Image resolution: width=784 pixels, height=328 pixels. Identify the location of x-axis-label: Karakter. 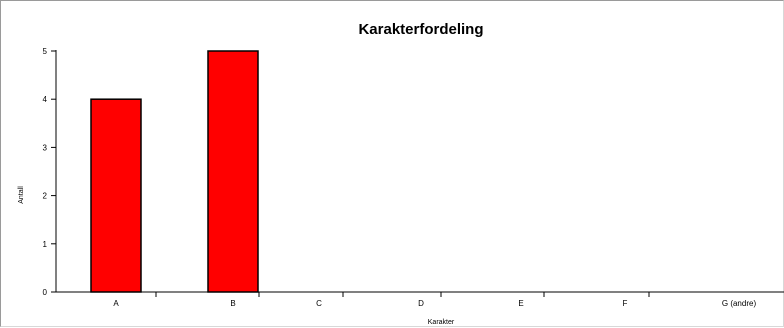
(441, 322).